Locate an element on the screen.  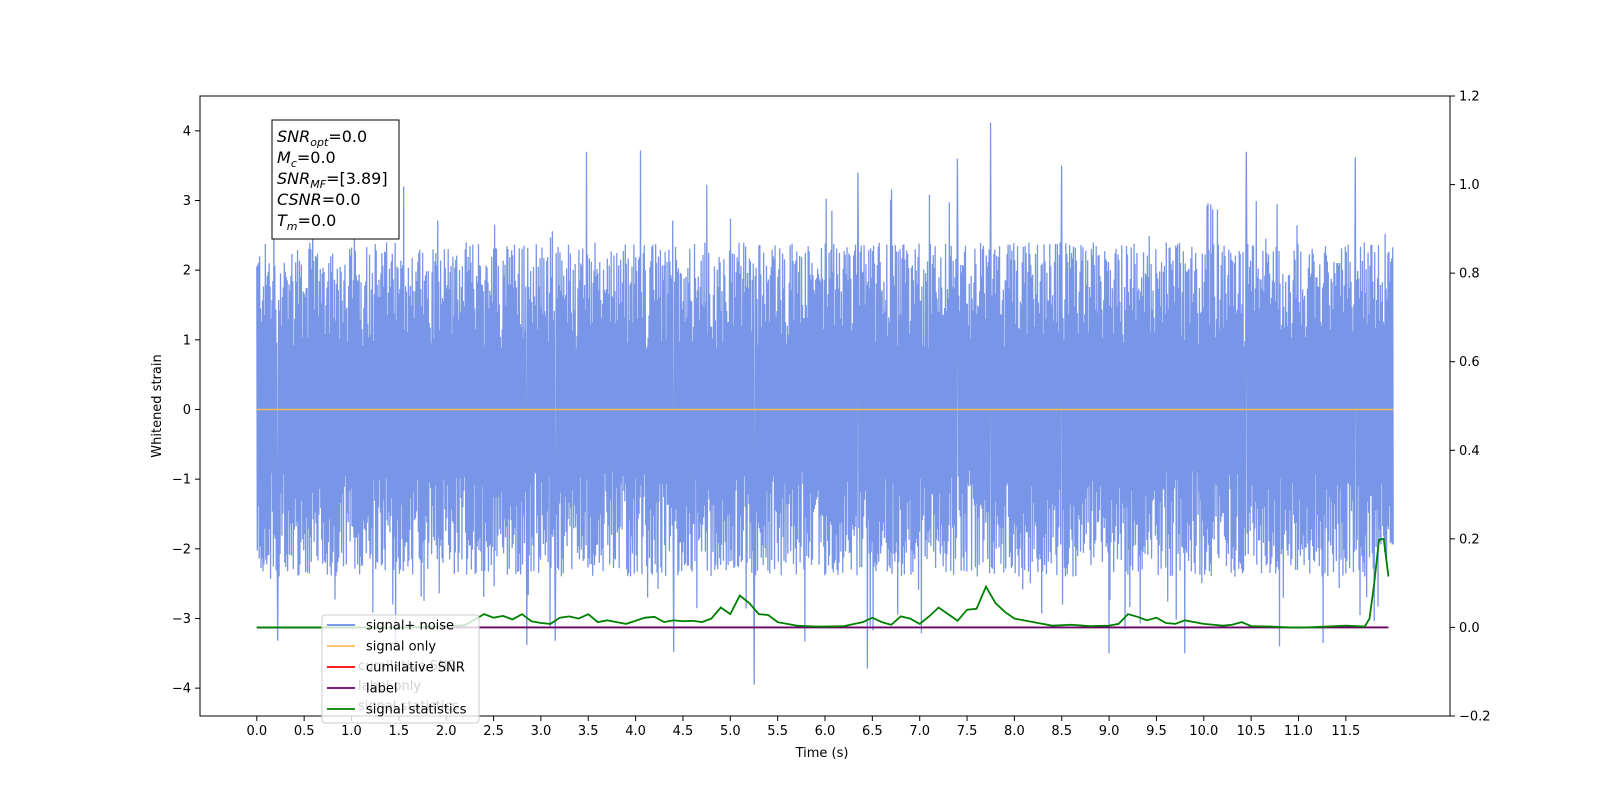
legend-entry: label is located at coordinates (381, 689).